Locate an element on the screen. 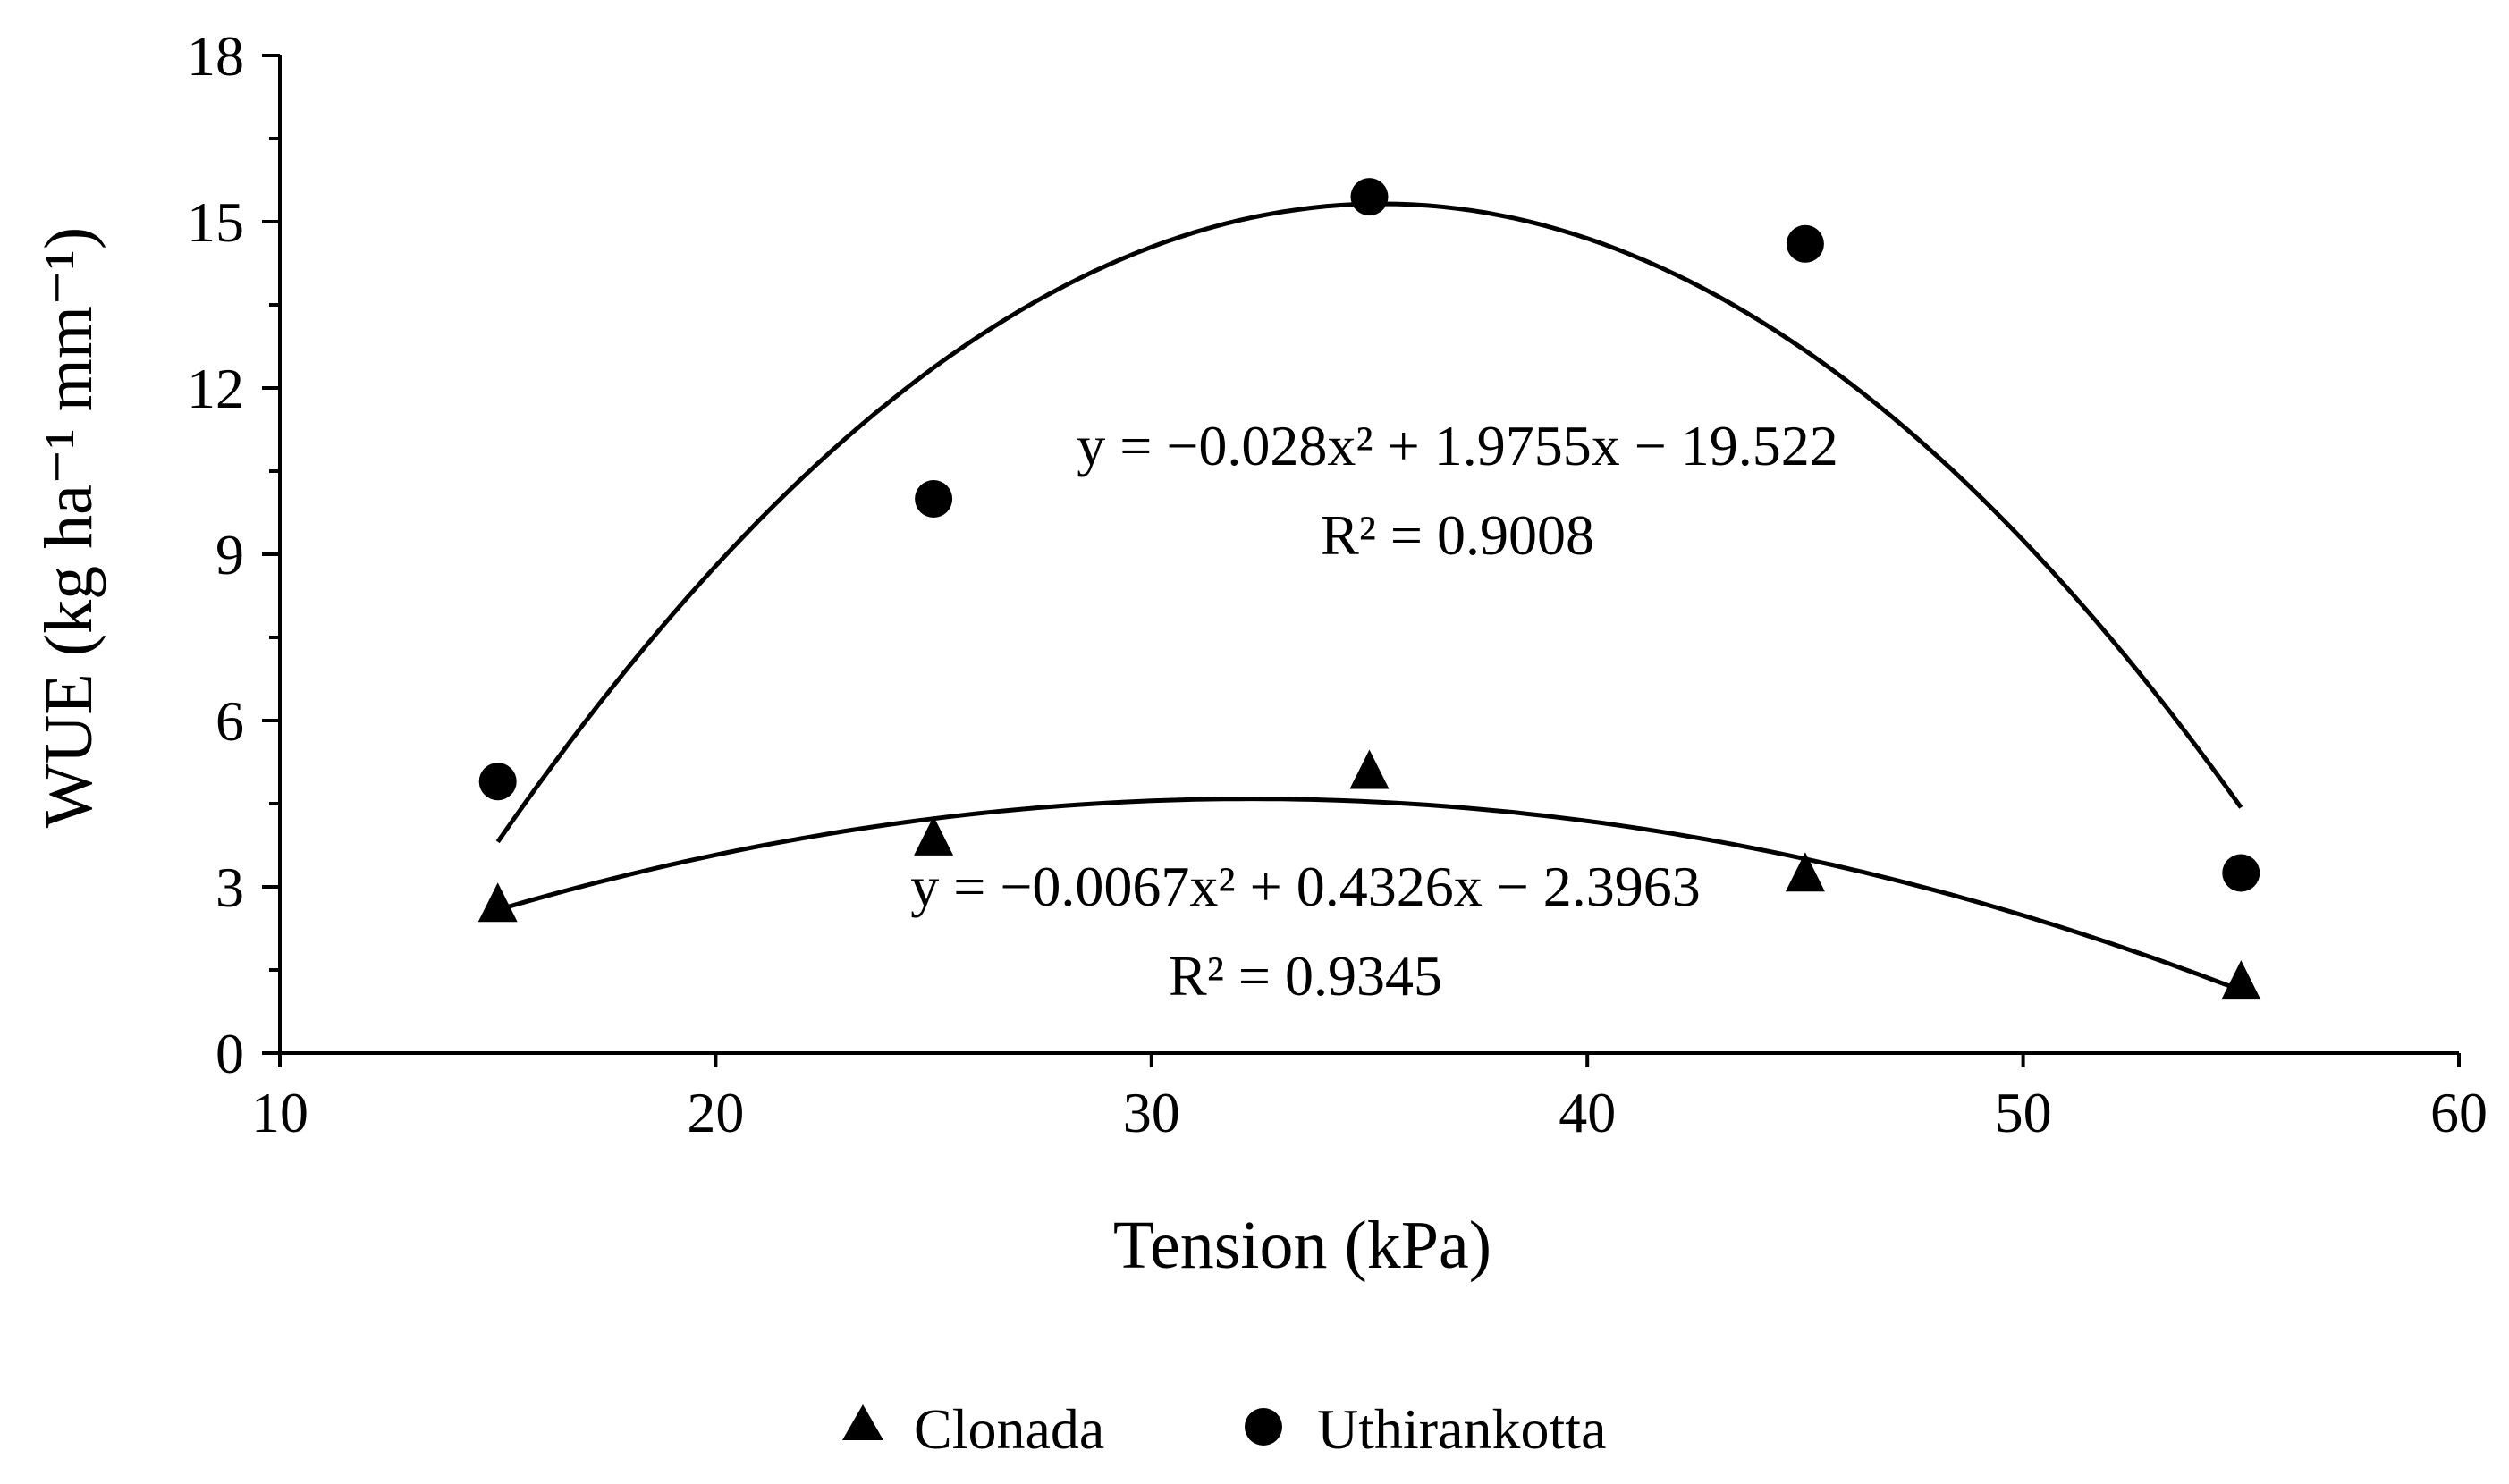  x-tick-label: 20 is located at coordinates (715, 1112).